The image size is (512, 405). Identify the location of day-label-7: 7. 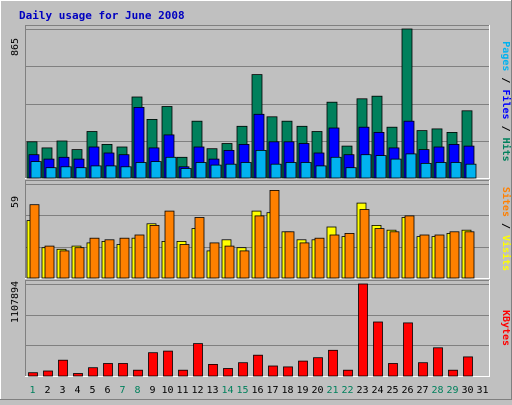
(122, 390).